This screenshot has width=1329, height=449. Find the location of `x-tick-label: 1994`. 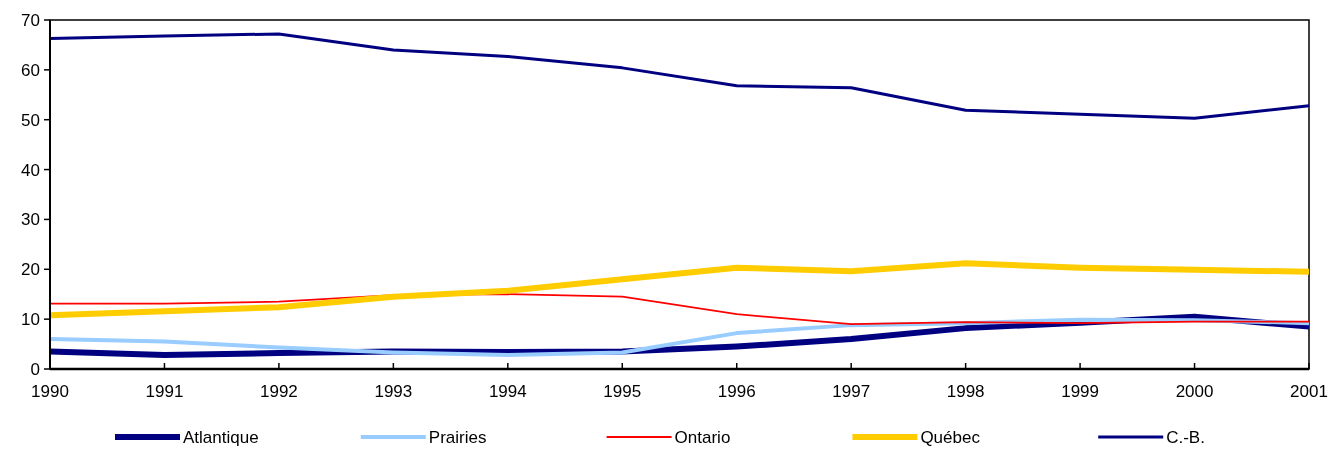

x-tick-label: 1994 is located at coordinates (507, 391).